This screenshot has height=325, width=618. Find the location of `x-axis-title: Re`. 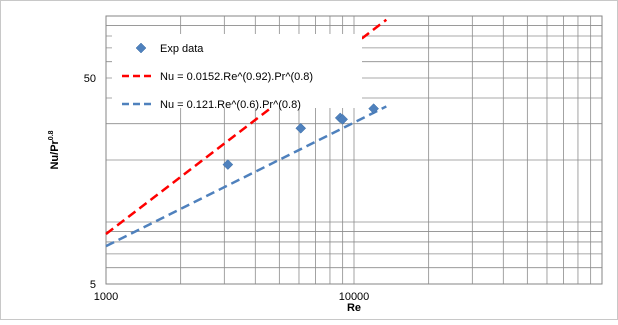

x-axis-title: Re is located at coordinates (354, 308).